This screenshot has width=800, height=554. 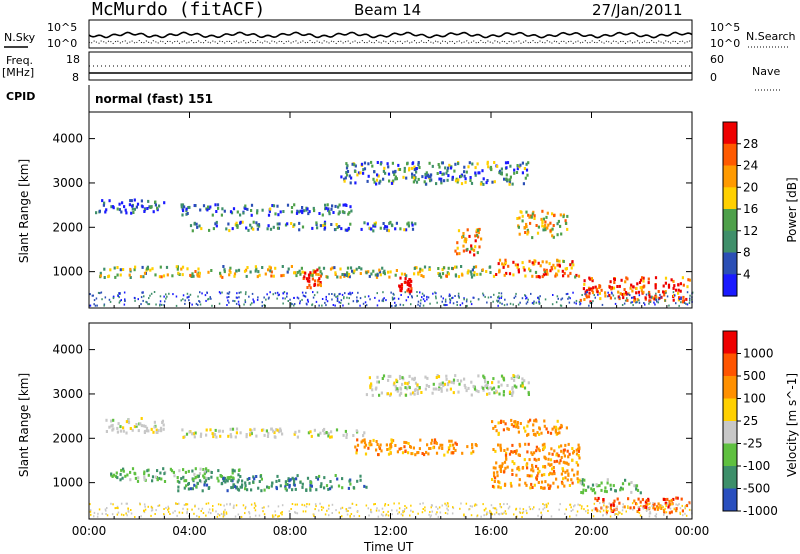 I want to click on freq-ytick-bottom: 8, so click(x=75, y=77).